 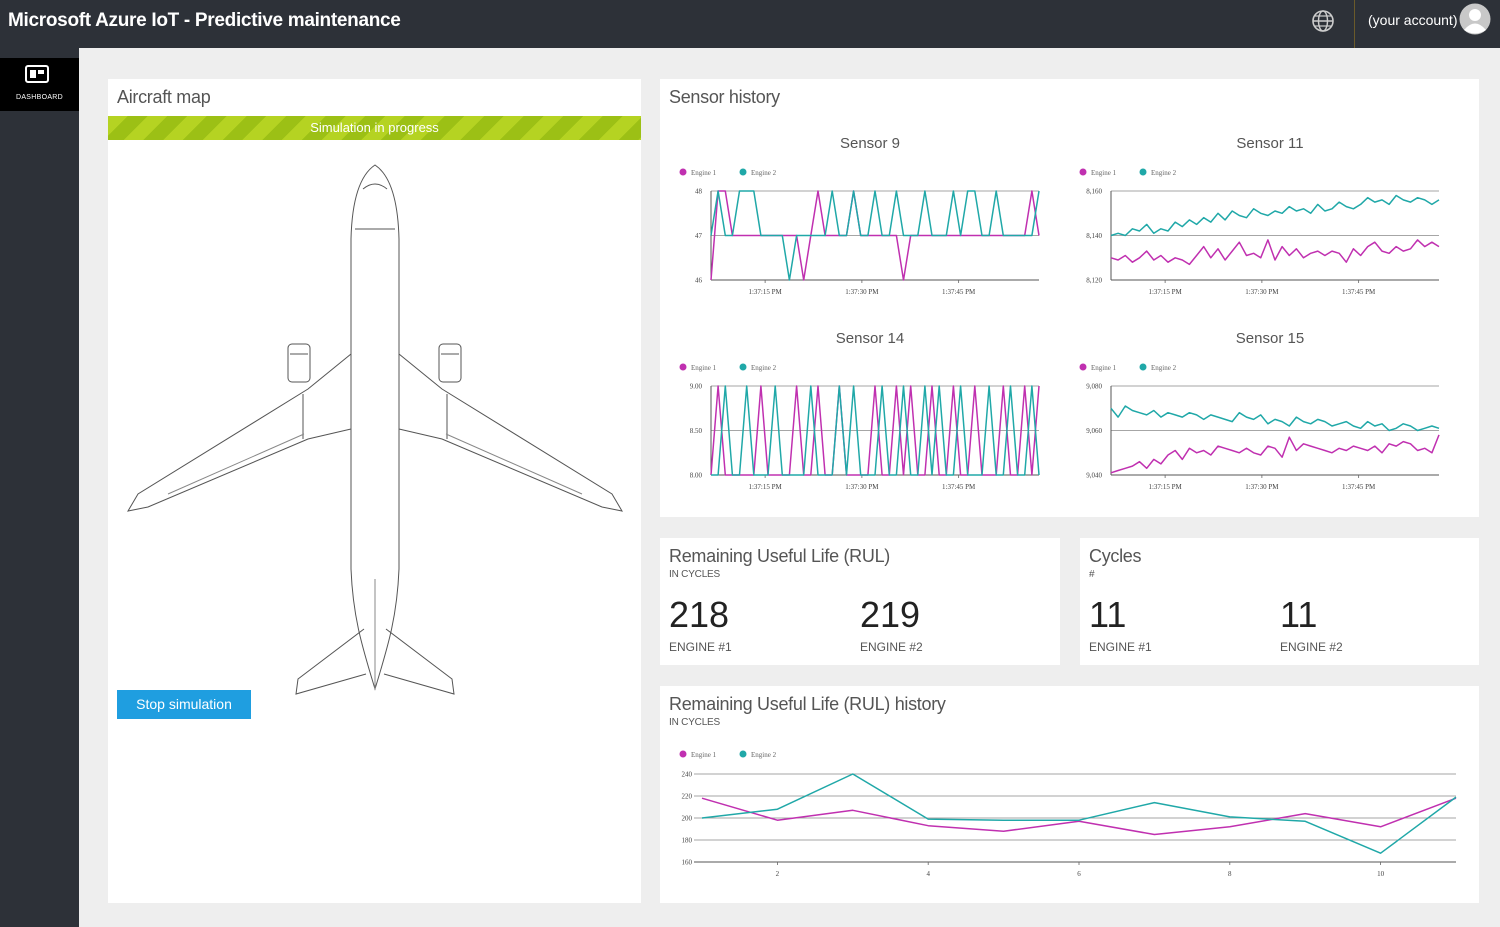 What do you see at coordinates (1230, 874) in the screenshot?
I see `x-tick-label: 8` at bounding box center [1230, 874].